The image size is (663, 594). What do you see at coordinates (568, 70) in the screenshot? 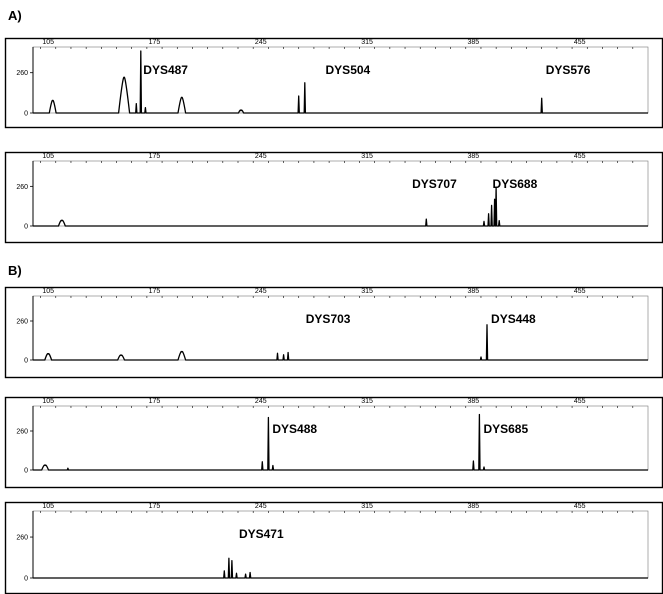
I see `marker-label: DYS576` at bounding box center [568, 70].